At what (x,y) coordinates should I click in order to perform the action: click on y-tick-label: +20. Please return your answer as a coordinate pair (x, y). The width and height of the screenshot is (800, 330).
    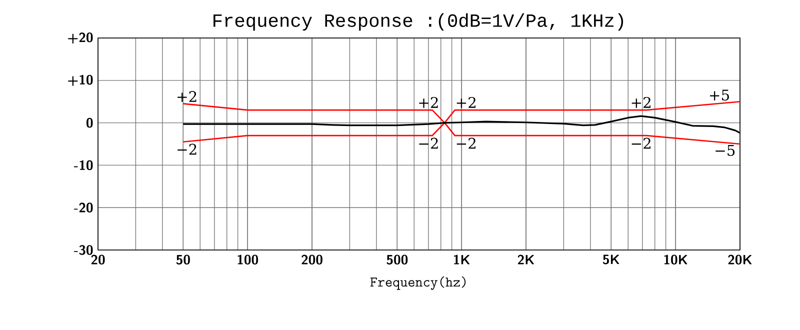
    Looking at the image, I should click on (80, 38).